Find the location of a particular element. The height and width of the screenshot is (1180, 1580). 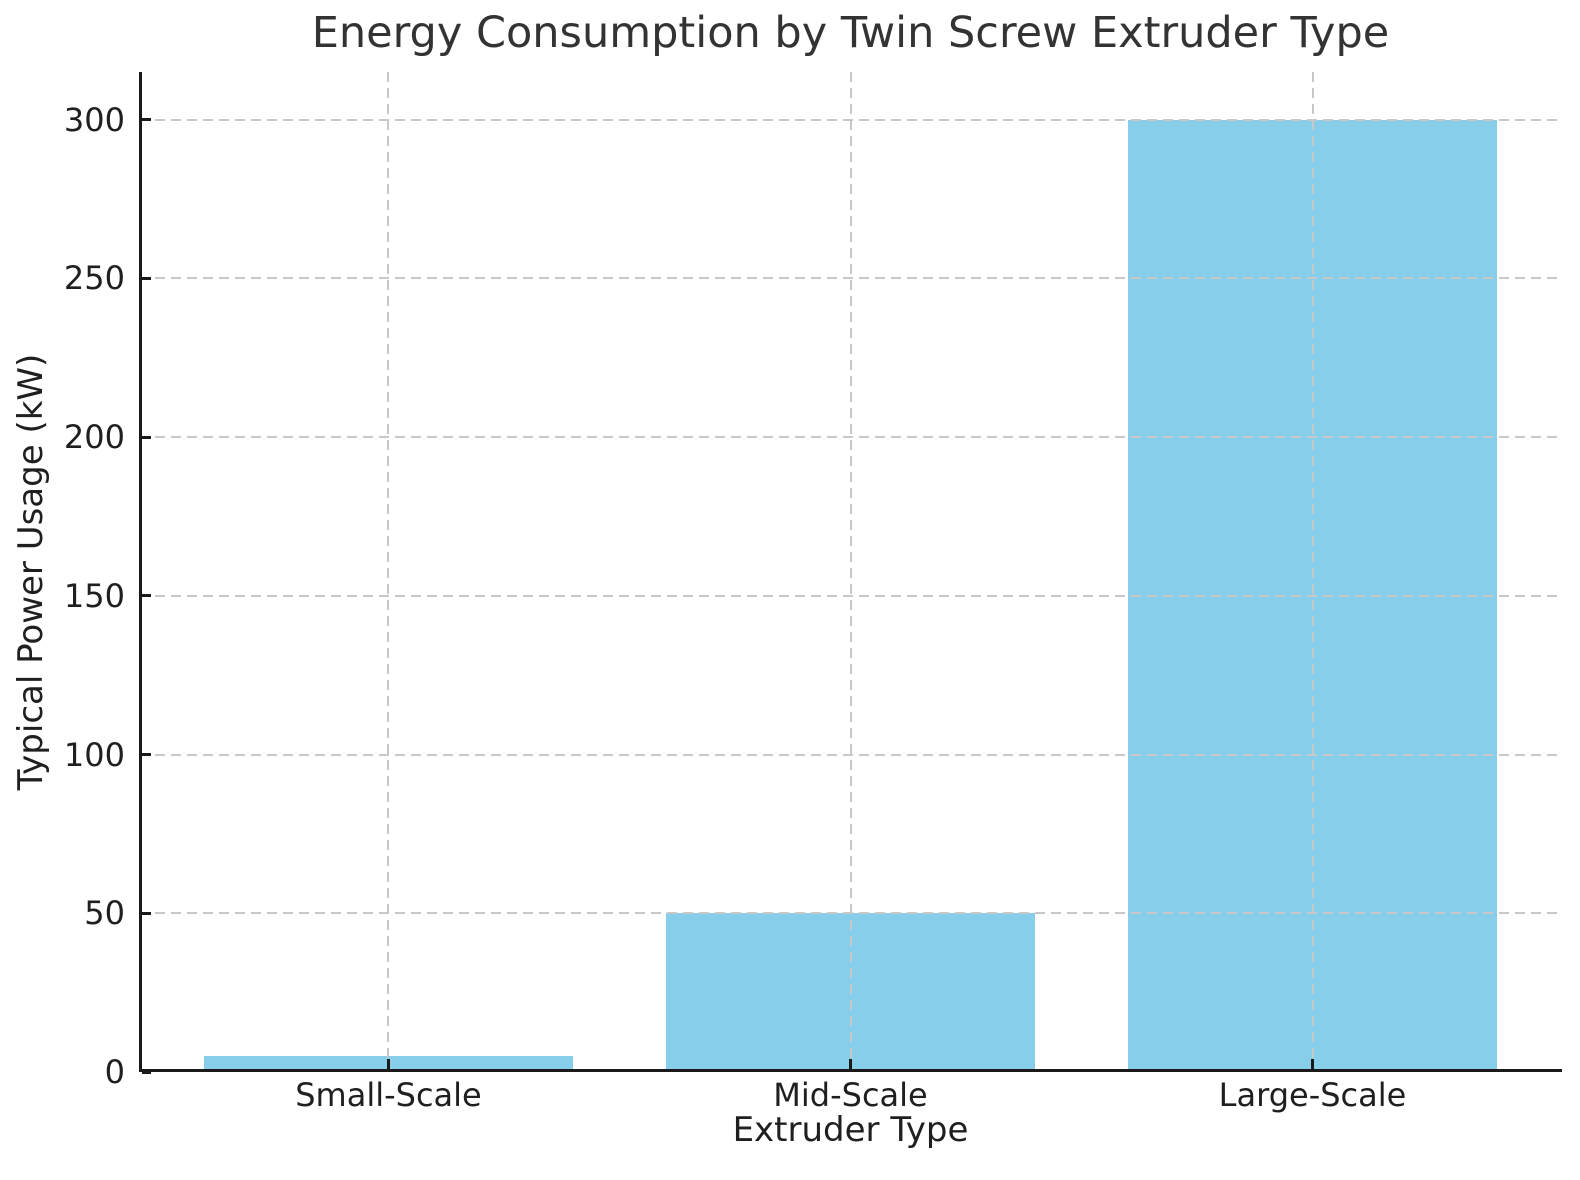

y-tick-label: 200 is located at coordinates (94, 437).